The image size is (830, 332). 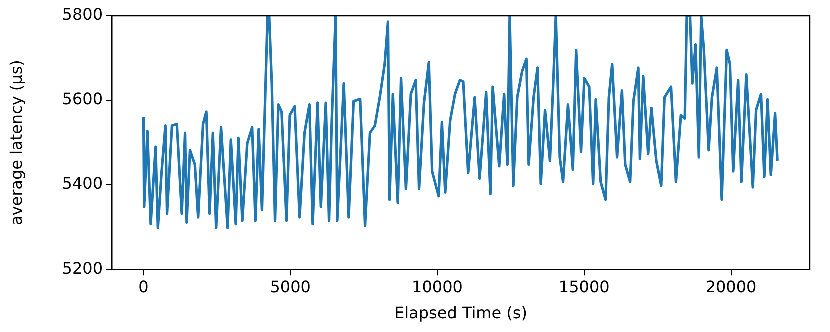 What do you see at coordinates (82, 268) in the screenshot?
I see `y-tick-label: 5200` at bounding box center [82, 268].